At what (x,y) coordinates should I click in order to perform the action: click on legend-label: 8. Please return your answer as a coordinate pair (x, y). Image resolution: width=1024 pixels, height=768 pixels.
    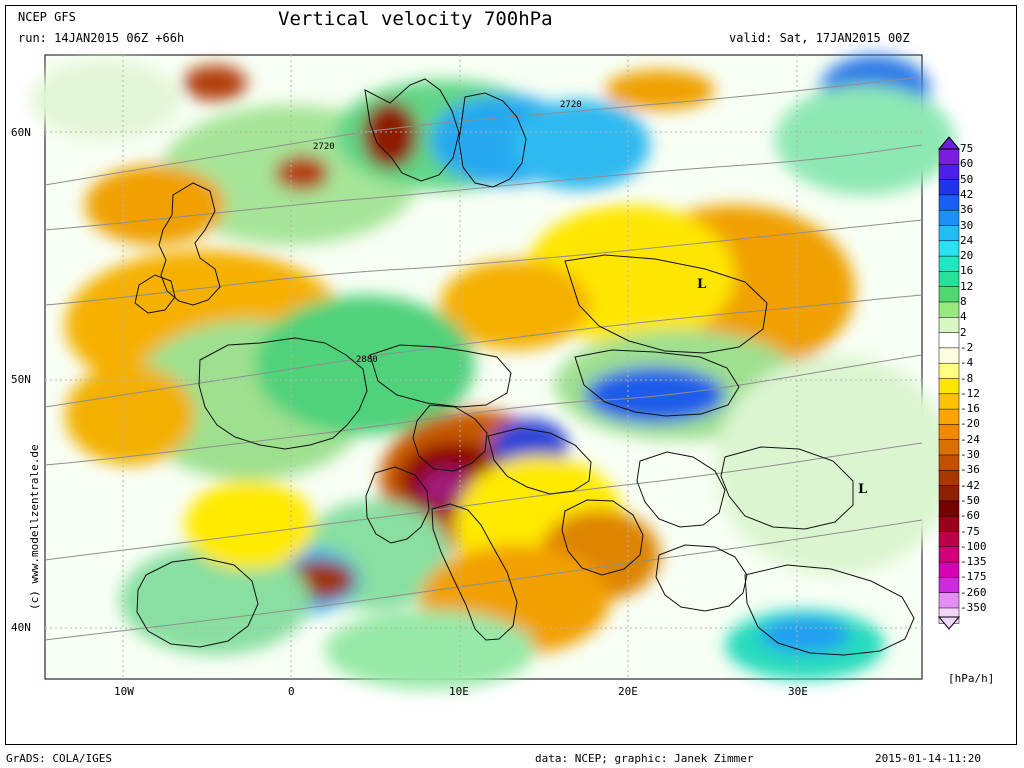
    Looking at the image, I should click on (963, 301).